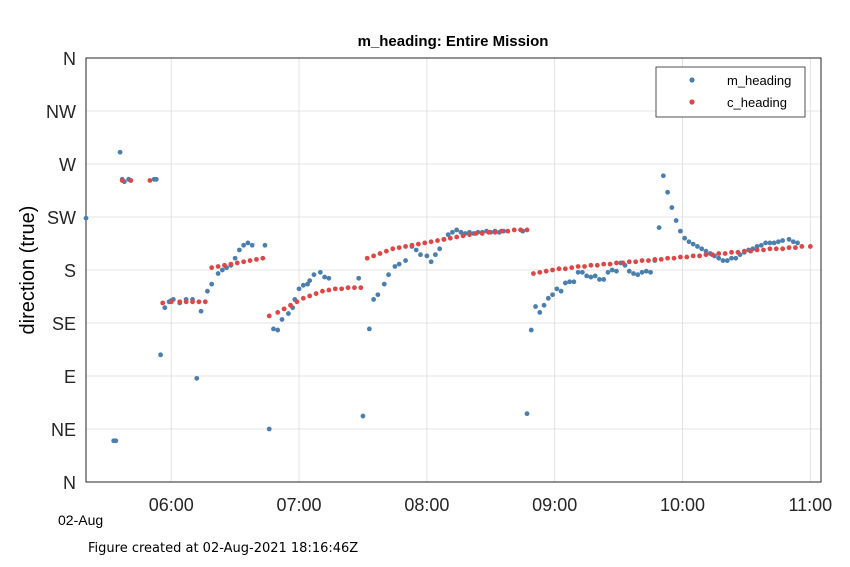  I want to click on x-tick-label: 08:00, so click(426, 505).